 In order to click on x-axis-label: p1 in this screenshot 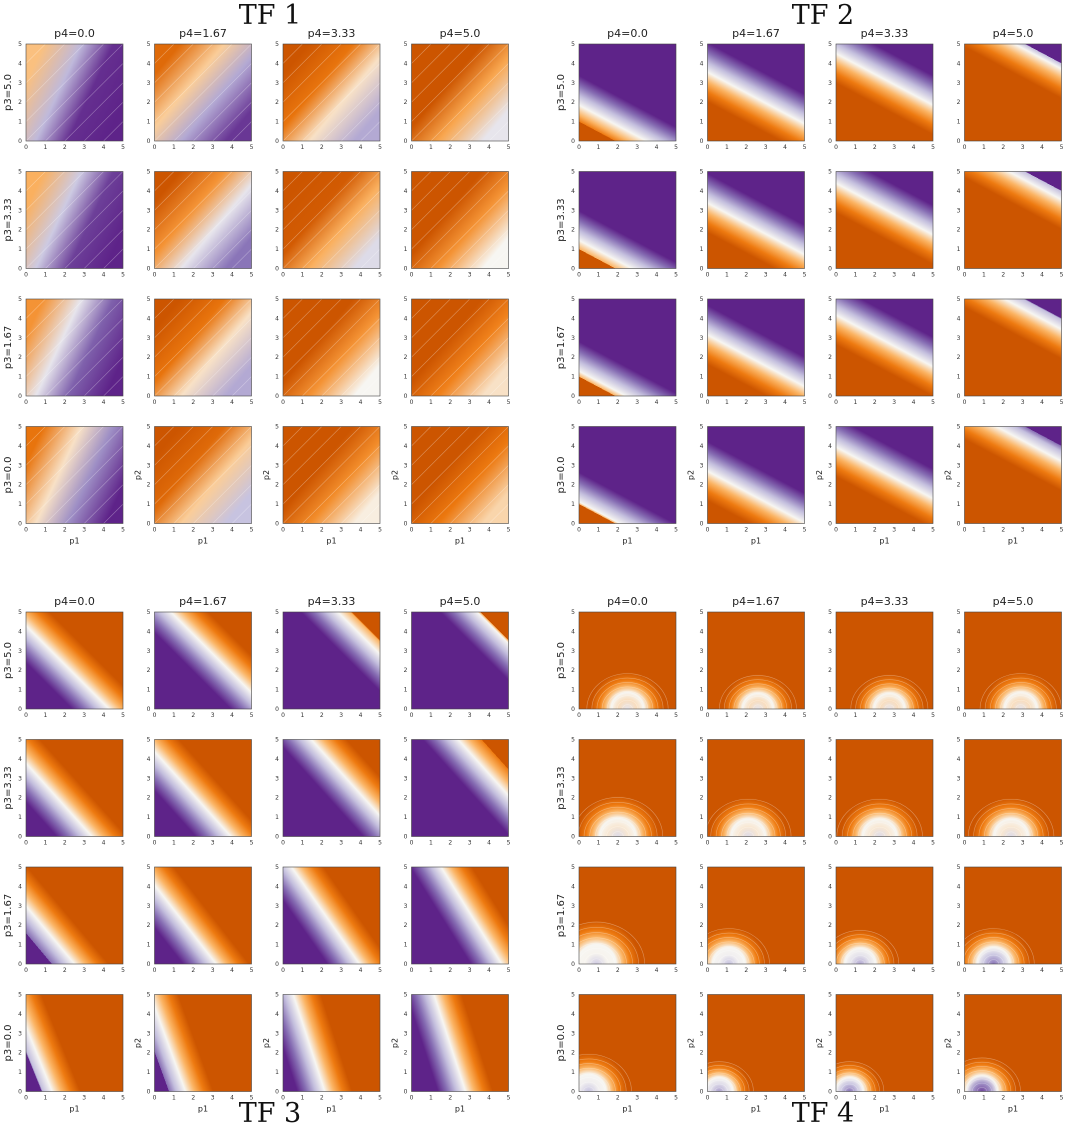, I will do `click(460, 541)`.